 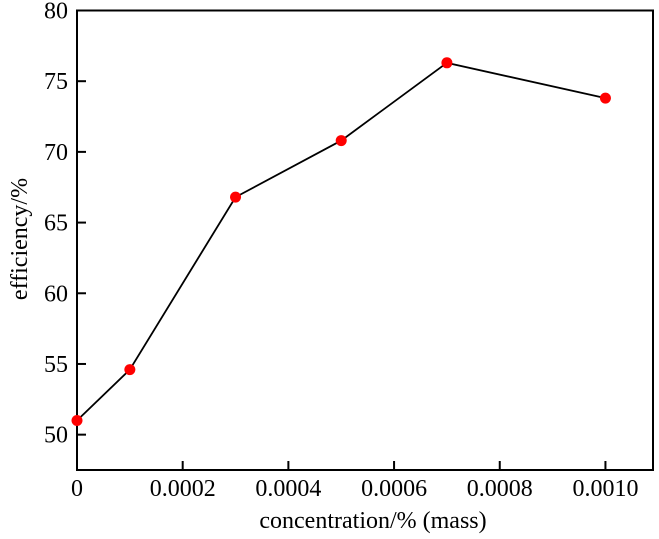 I want to click on x-tick-label: 0, so click(x=77, y=489).